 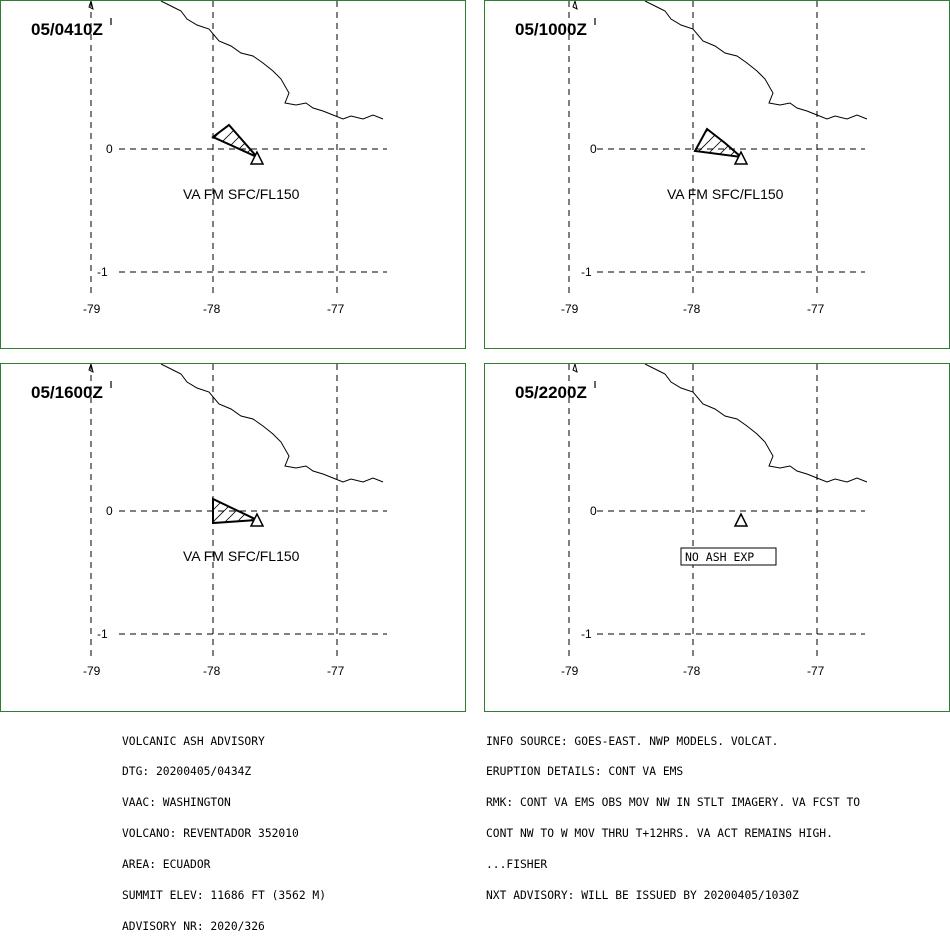 What do you see at coordinates (210, 834) in the screenshot?
I see `advisory-line: VOLCANO: REVENTADOR 352010` at bounding box center [210, 834].